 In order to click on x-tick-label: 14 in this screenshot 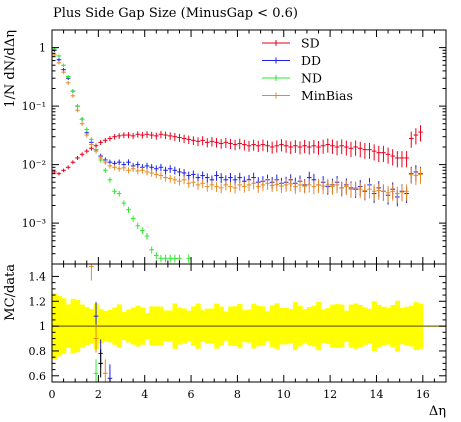, I will do `click(376, 394)`.